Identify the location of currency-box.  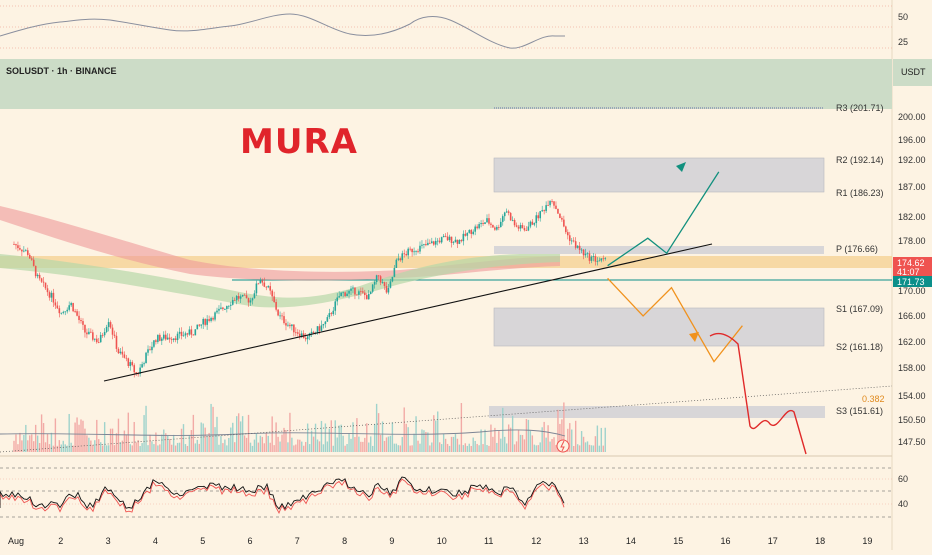
(912, 72).